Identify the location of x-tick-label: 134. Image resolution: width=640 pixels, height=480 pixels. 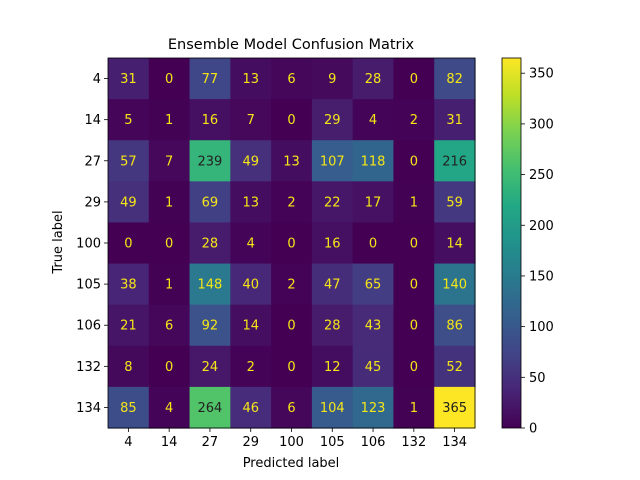
(454, 442).